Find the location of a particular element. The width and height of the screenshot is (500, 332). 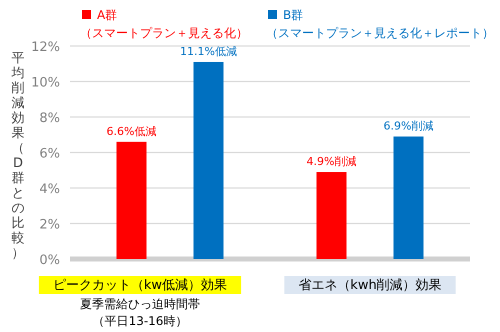

y-tick-label: 4% is located at coordinates (49, 189).